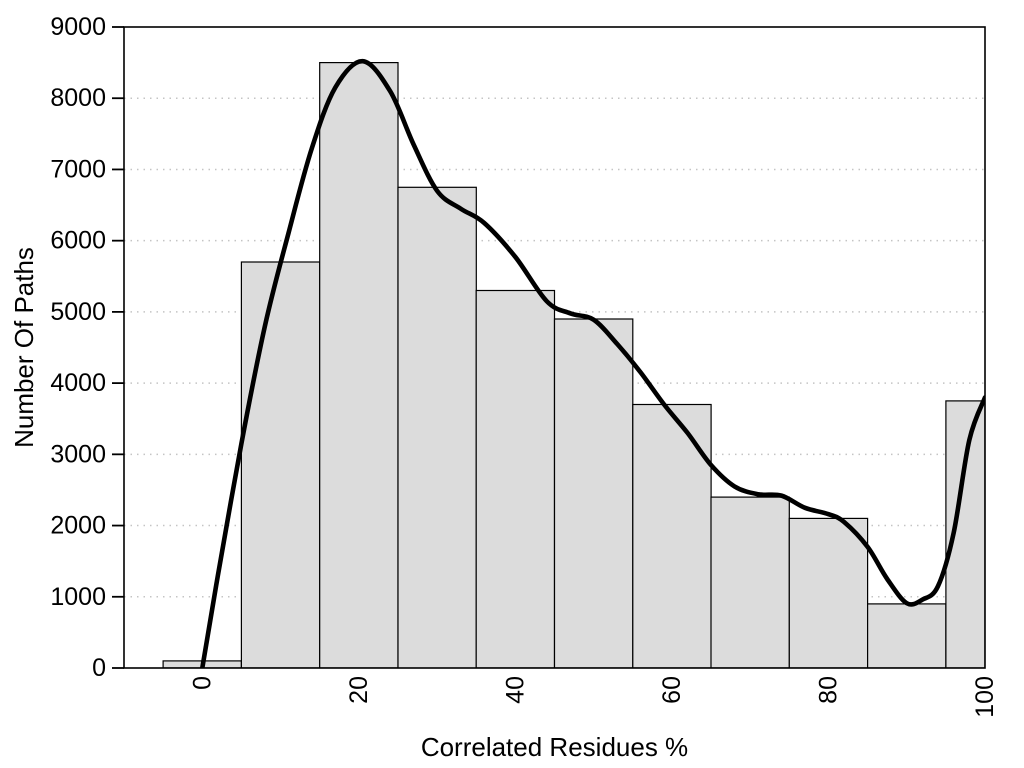 The image size is (1024, 768). Describe the element at coordinates (78, 597) in the screenshot. I see `y-tick-label: 1000` at that location.